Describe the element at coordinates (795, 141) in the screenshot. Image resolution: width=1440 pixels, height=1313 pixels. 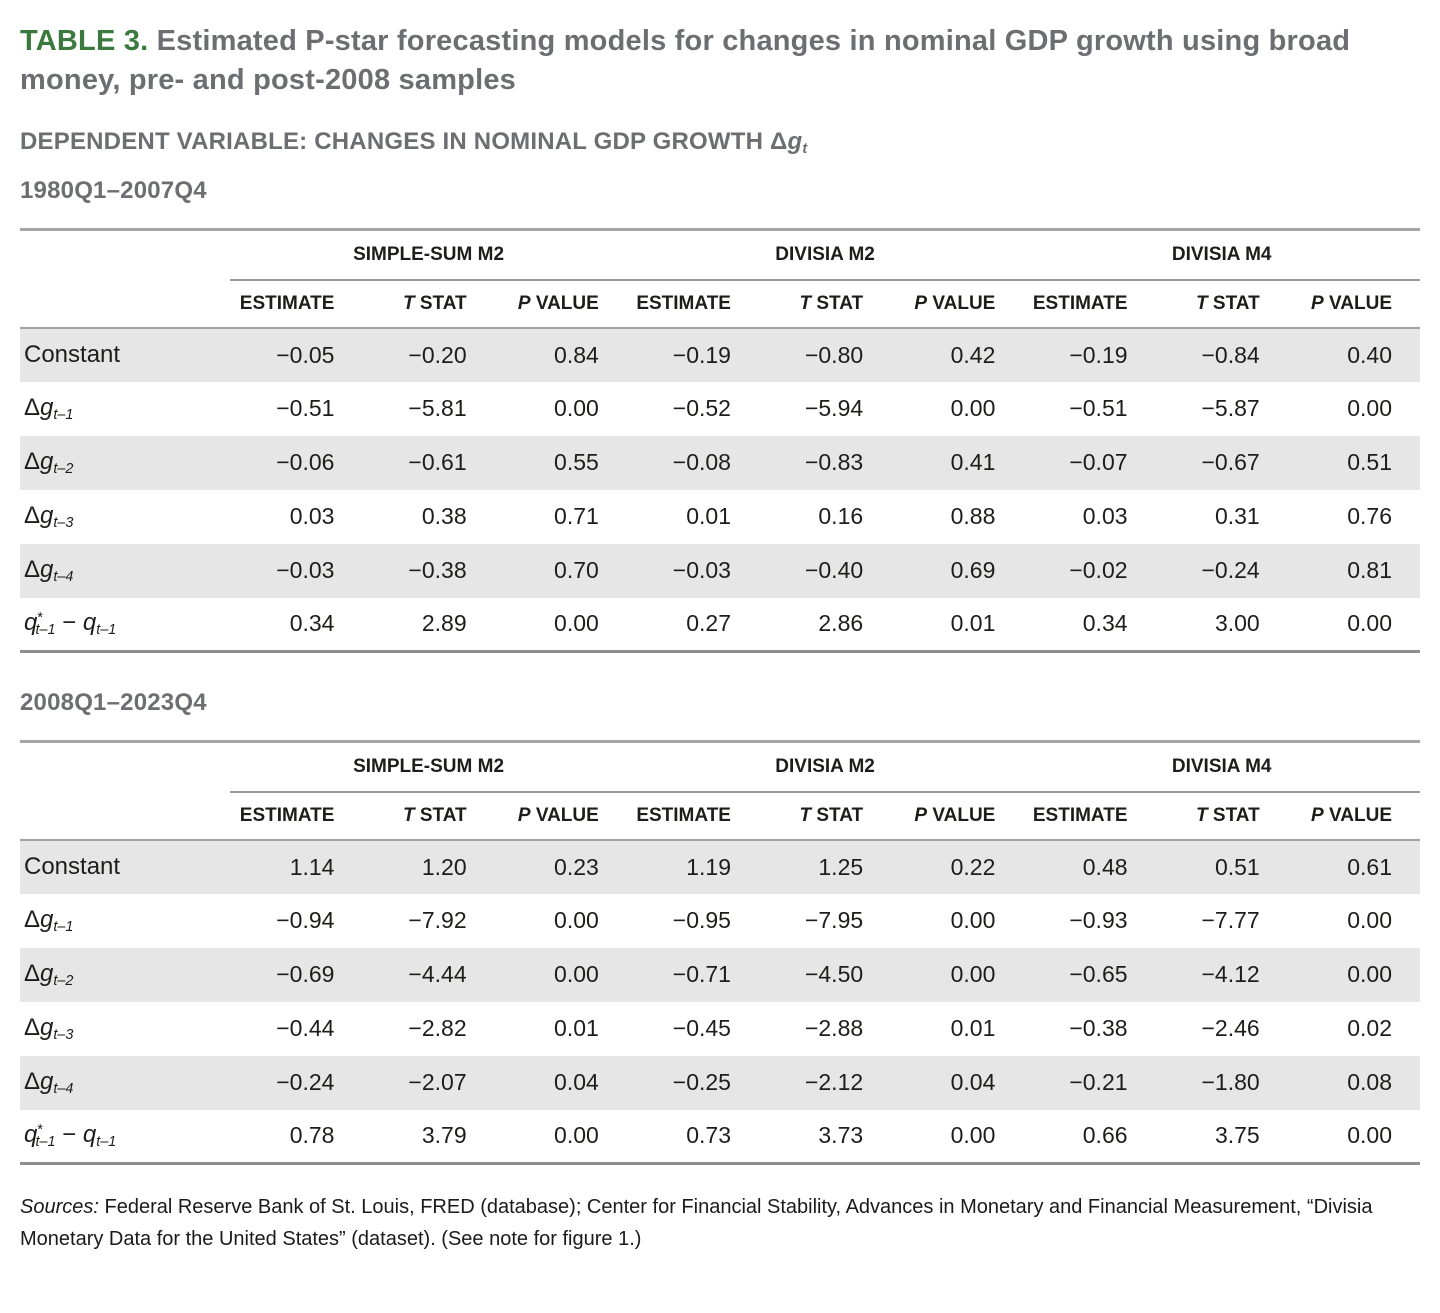
I see `g-symbol: g` at that location.